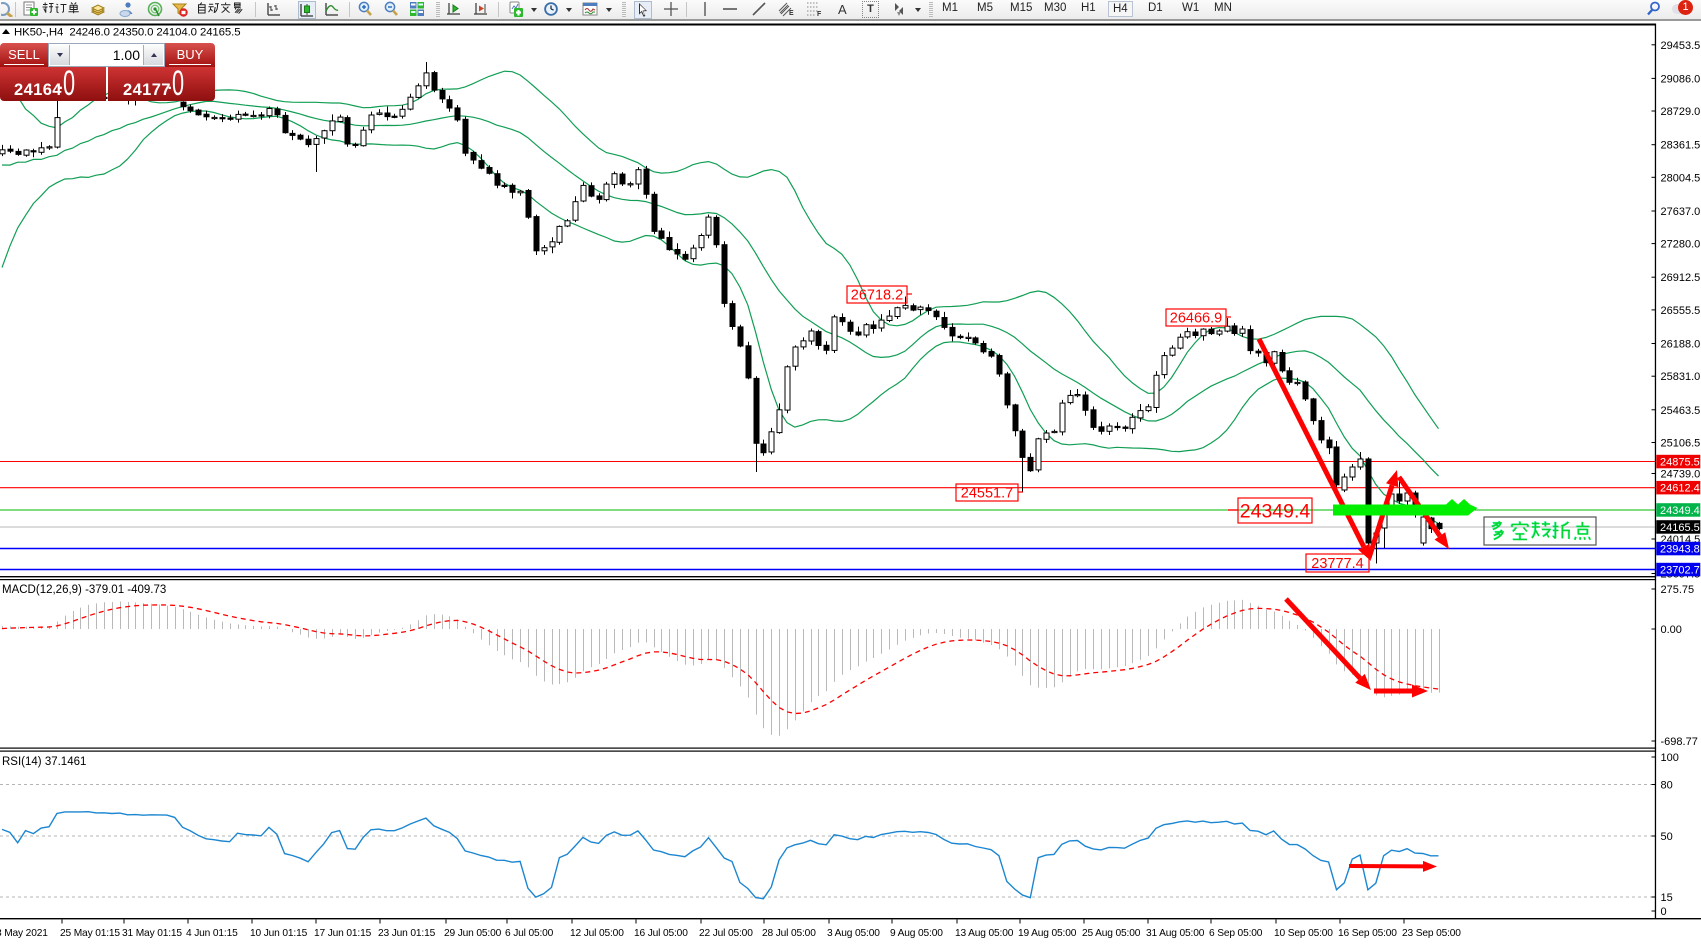 The width and height of the screenshot is (1701, 949). What do you see at coordinates (1679, 742) in the screenshot?
I see `svg-text: -698.77` at bounding box center [1679, 742].